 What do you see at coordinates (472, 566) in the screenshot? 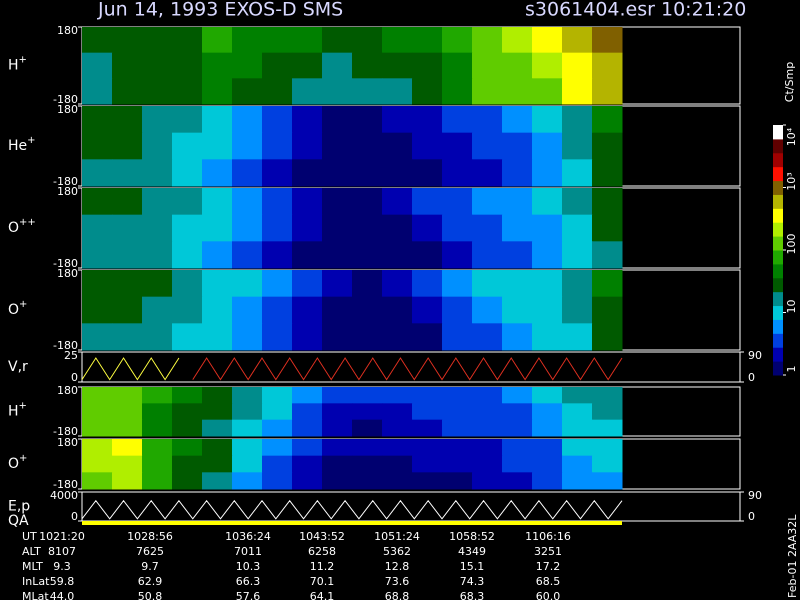
I see `table-cell: 15.1` at bounding box center [472, 566].